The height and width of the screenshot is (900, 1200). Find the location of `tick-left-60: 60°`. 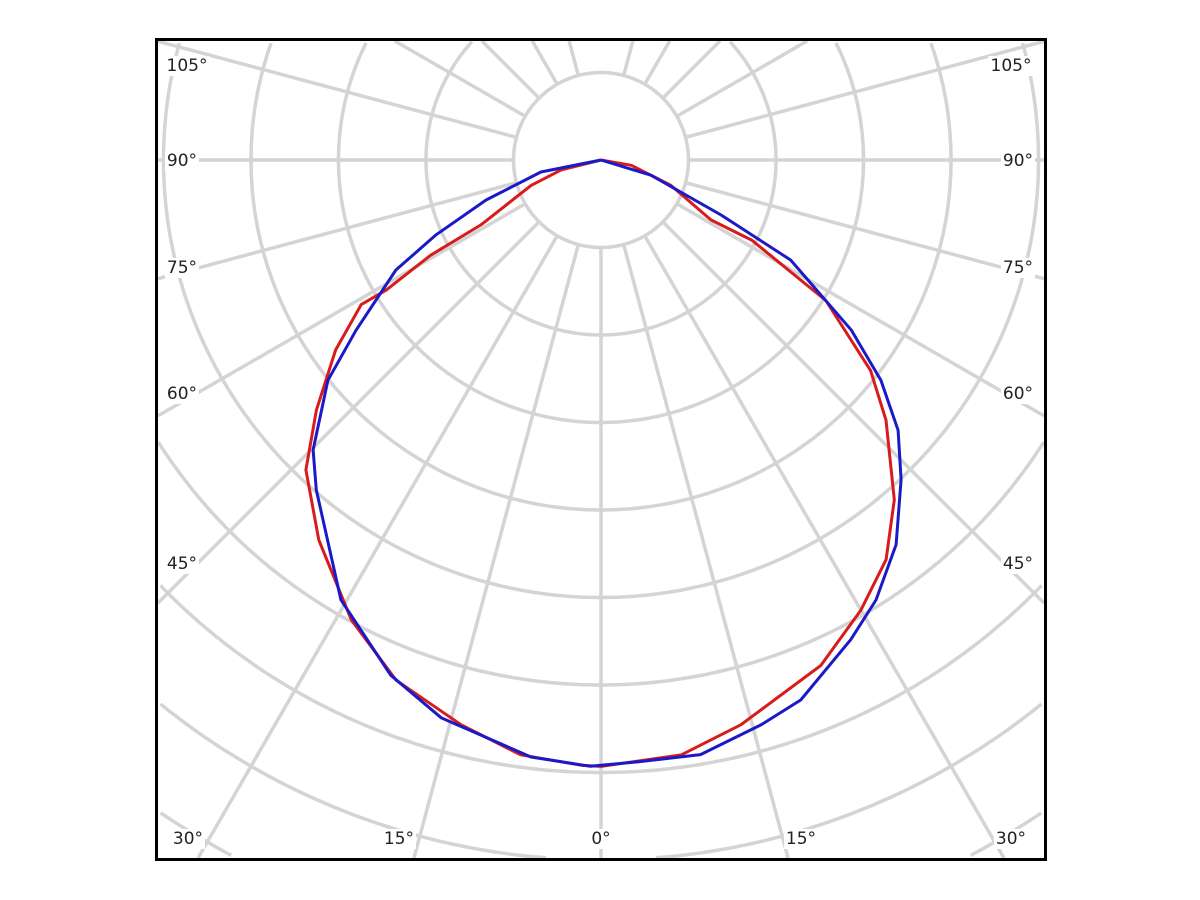

tick-left-60: 60° is located at coordinates (182, 394).